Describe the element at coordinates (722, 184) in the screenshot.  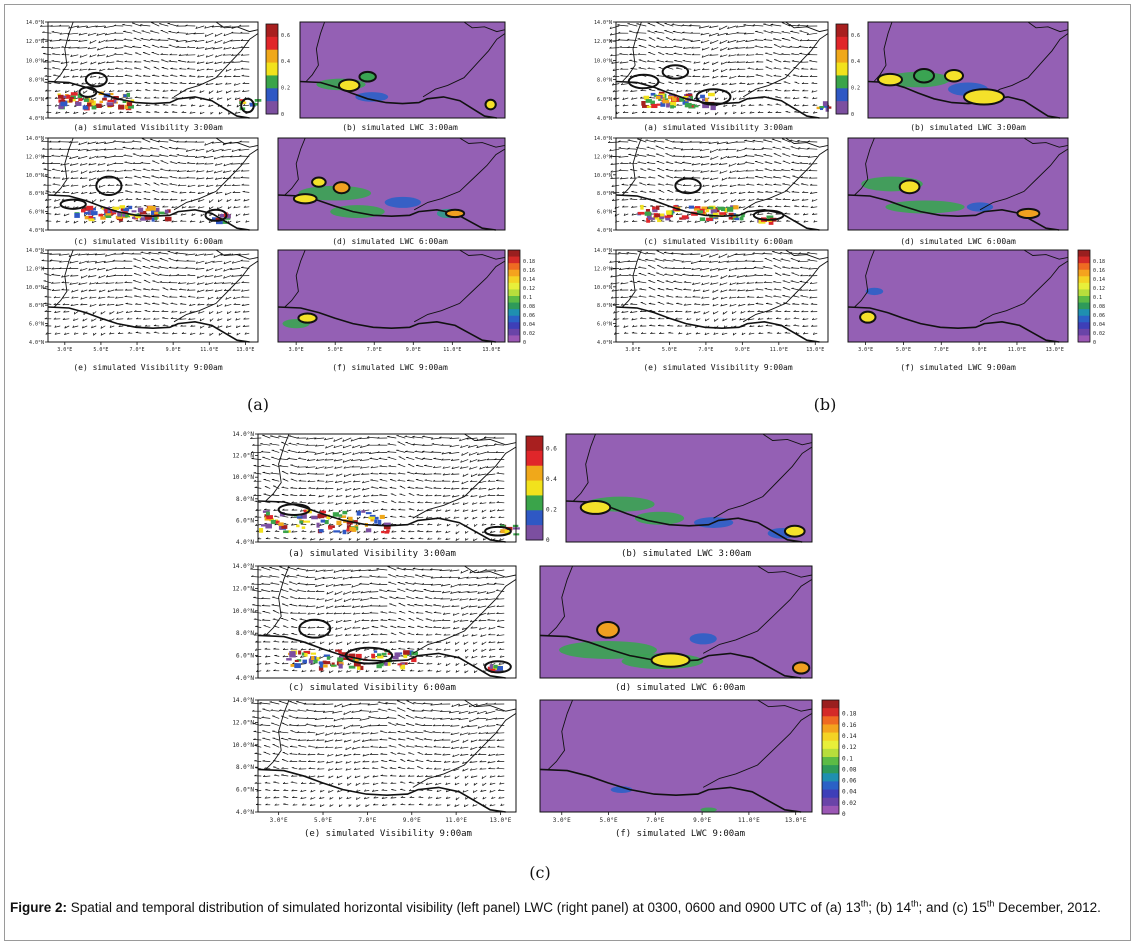
I see `b-vis6-frame` at that location.